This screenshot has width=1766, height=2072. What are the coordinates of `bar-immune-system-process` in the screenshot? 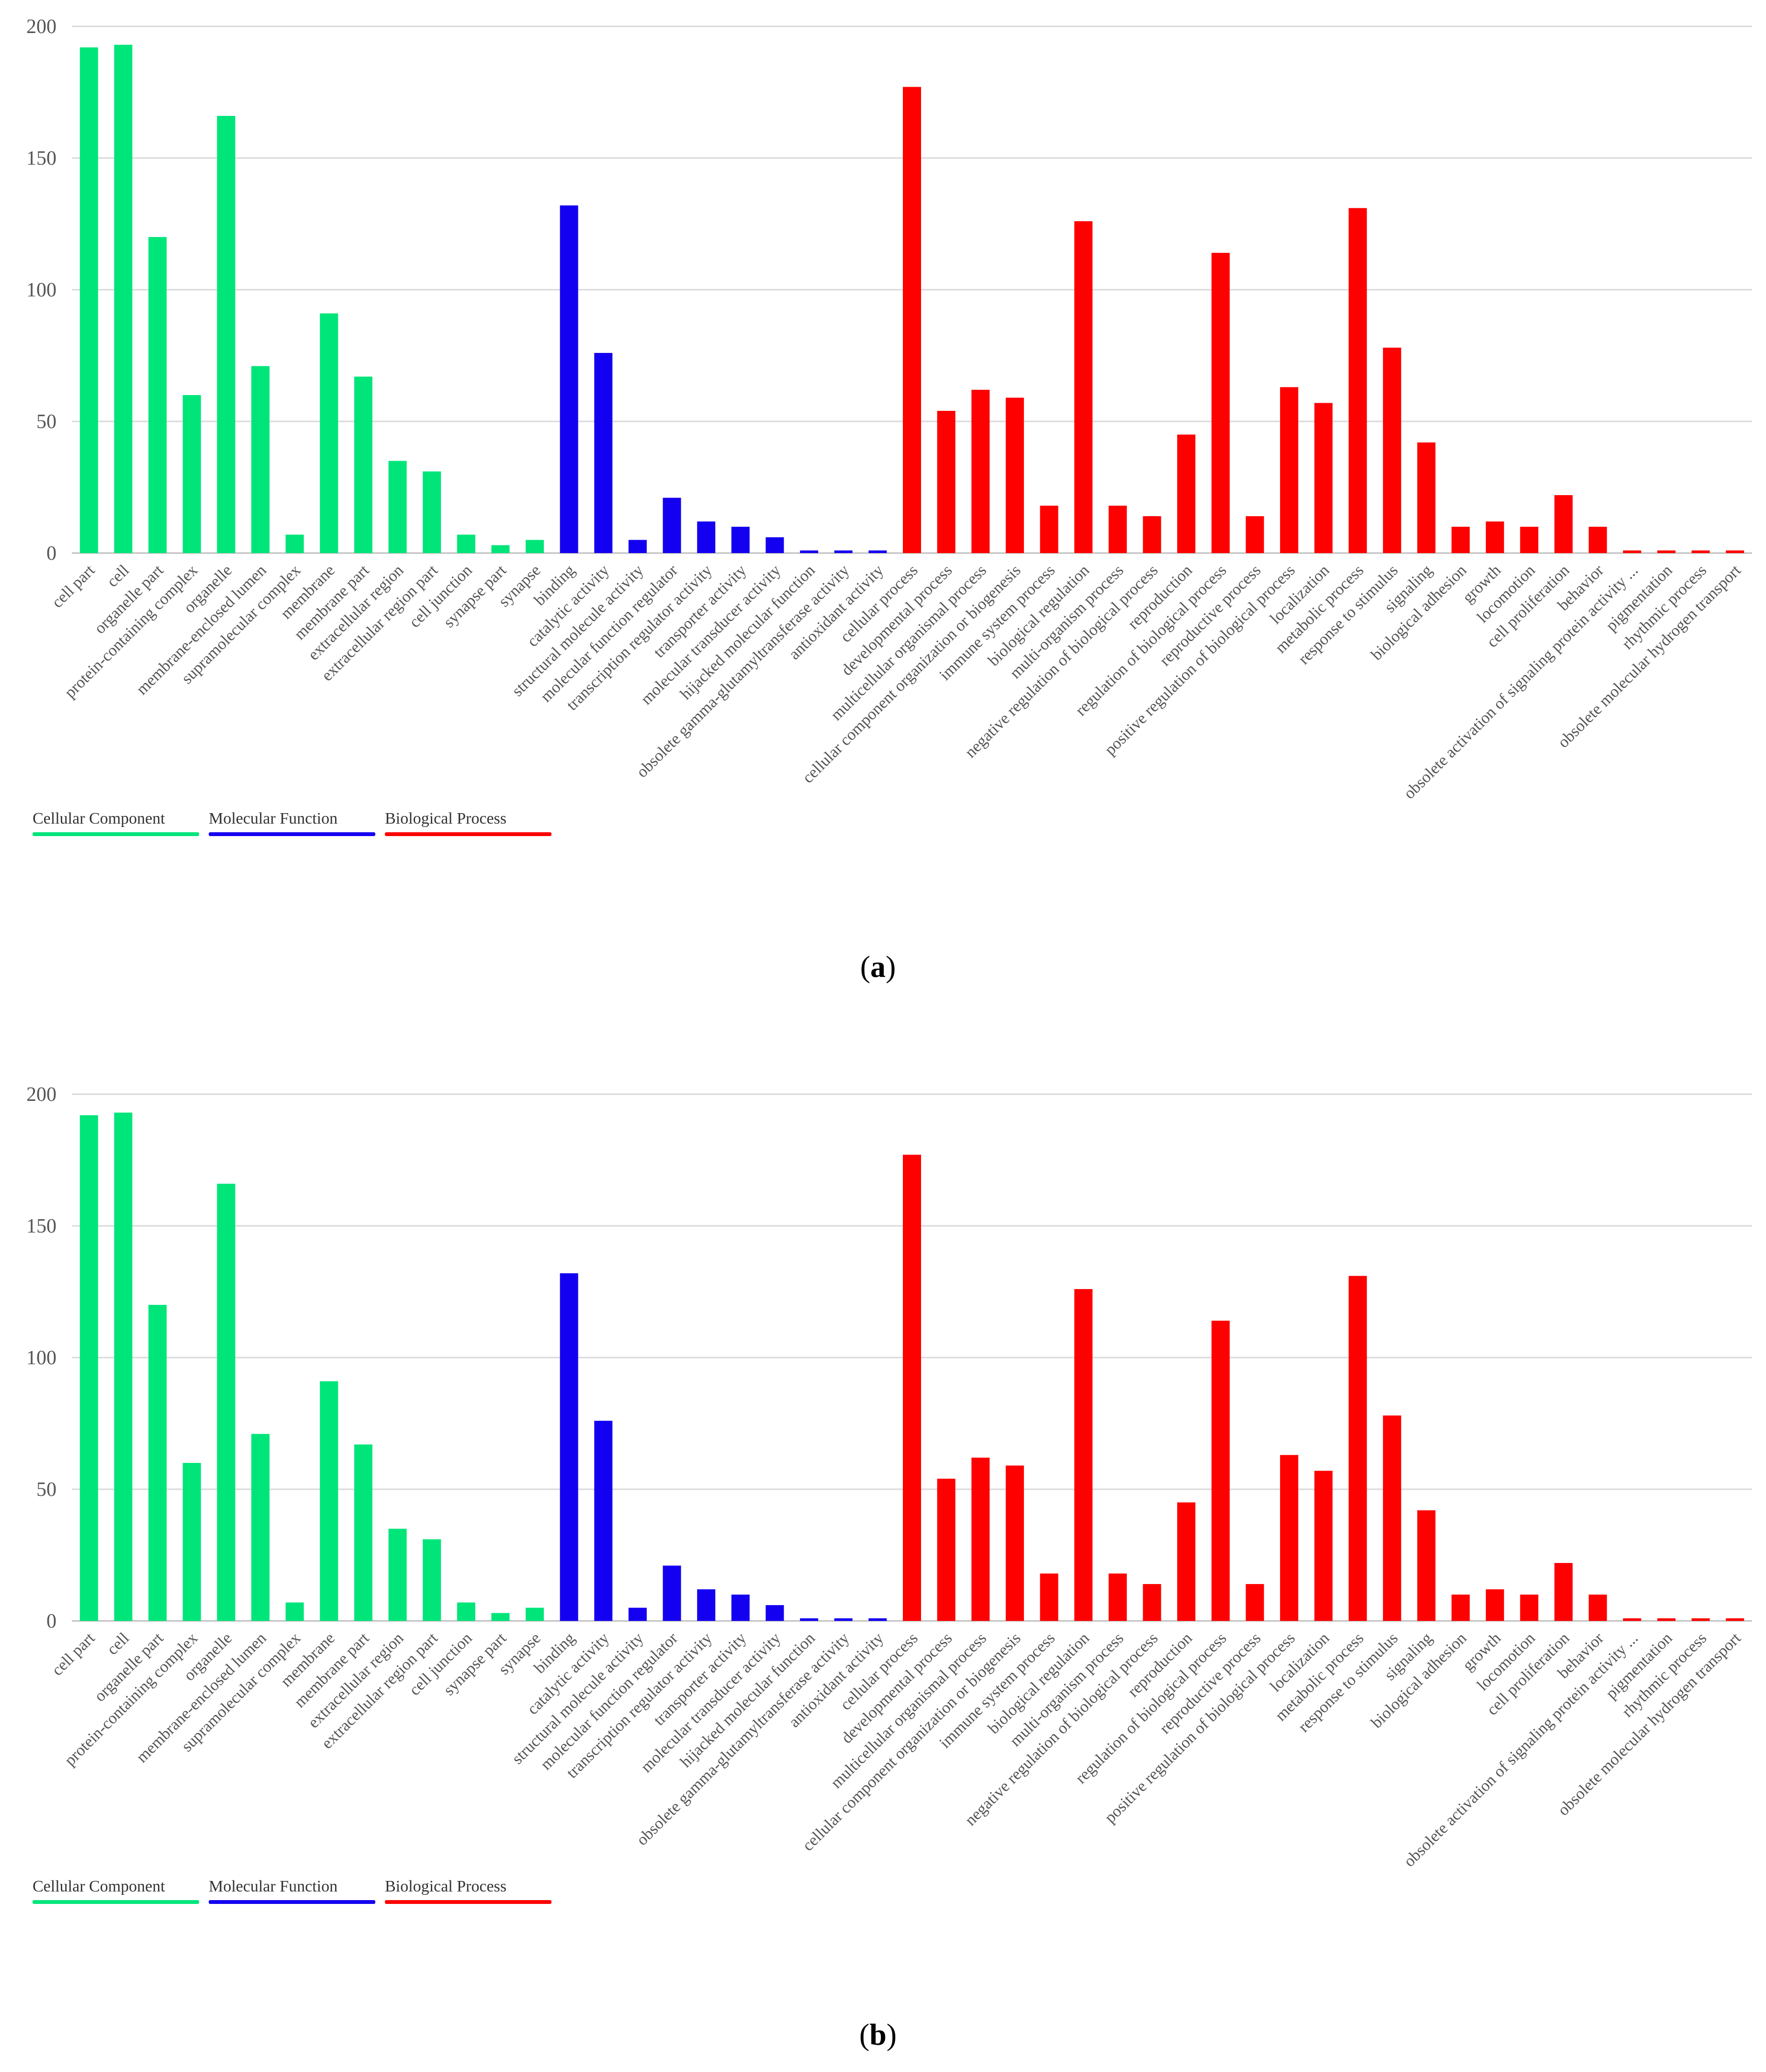 It's located at (1049, 529).